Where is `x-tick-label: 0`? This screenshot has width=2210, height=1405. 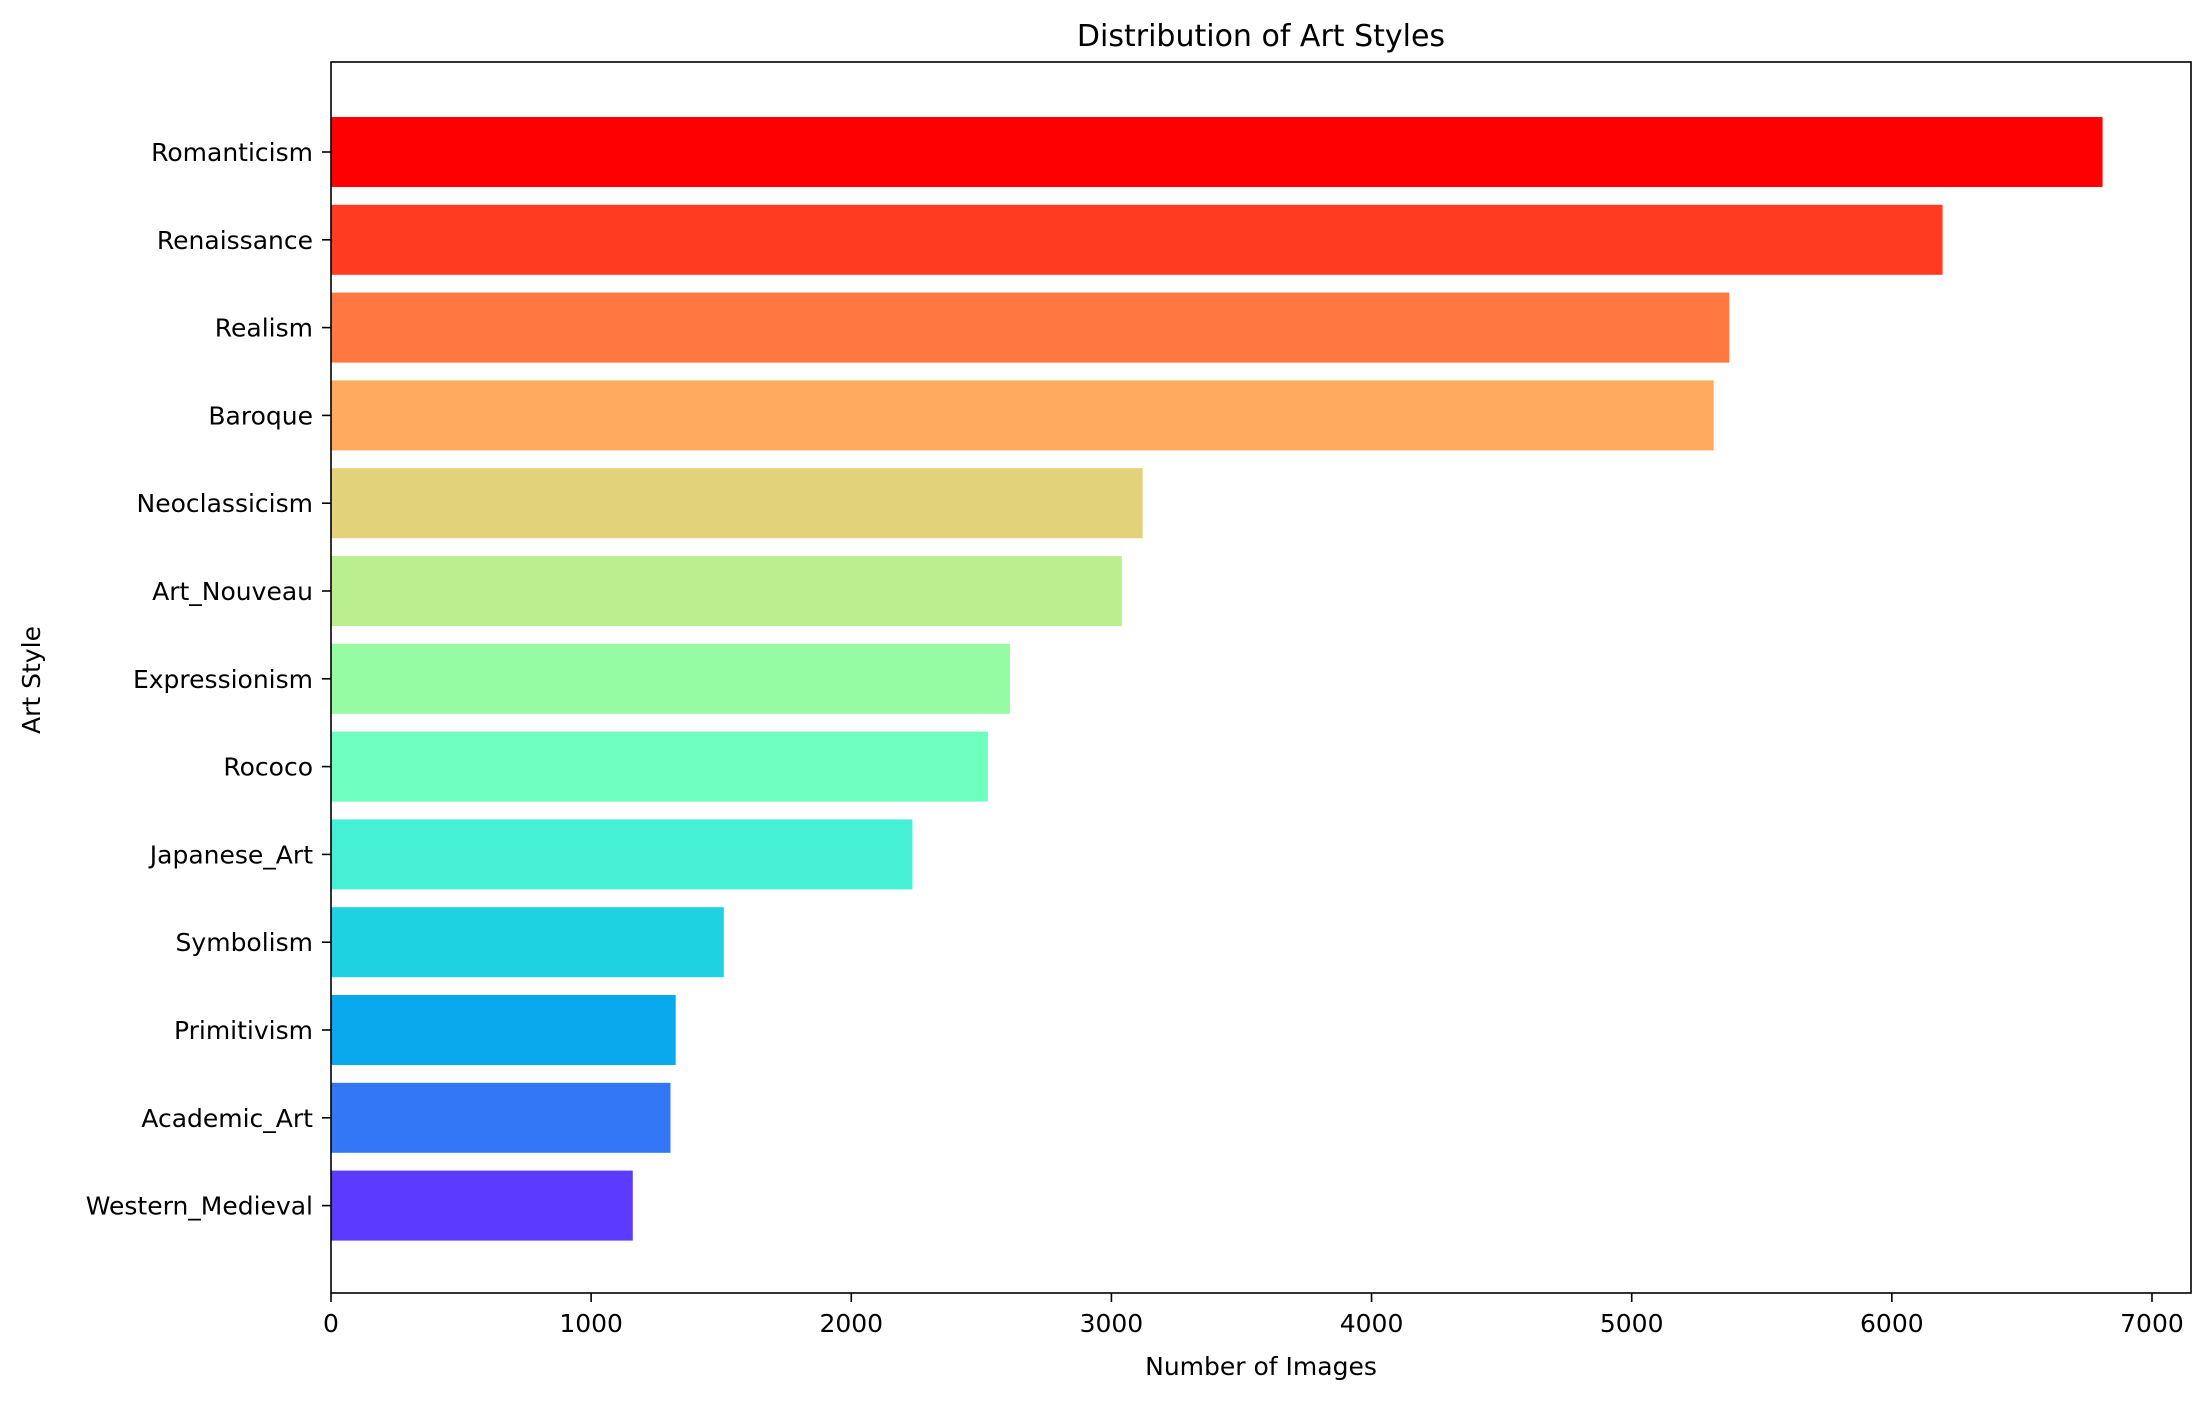 x-tick-label: 0 is located at coordinates (331, 1323).